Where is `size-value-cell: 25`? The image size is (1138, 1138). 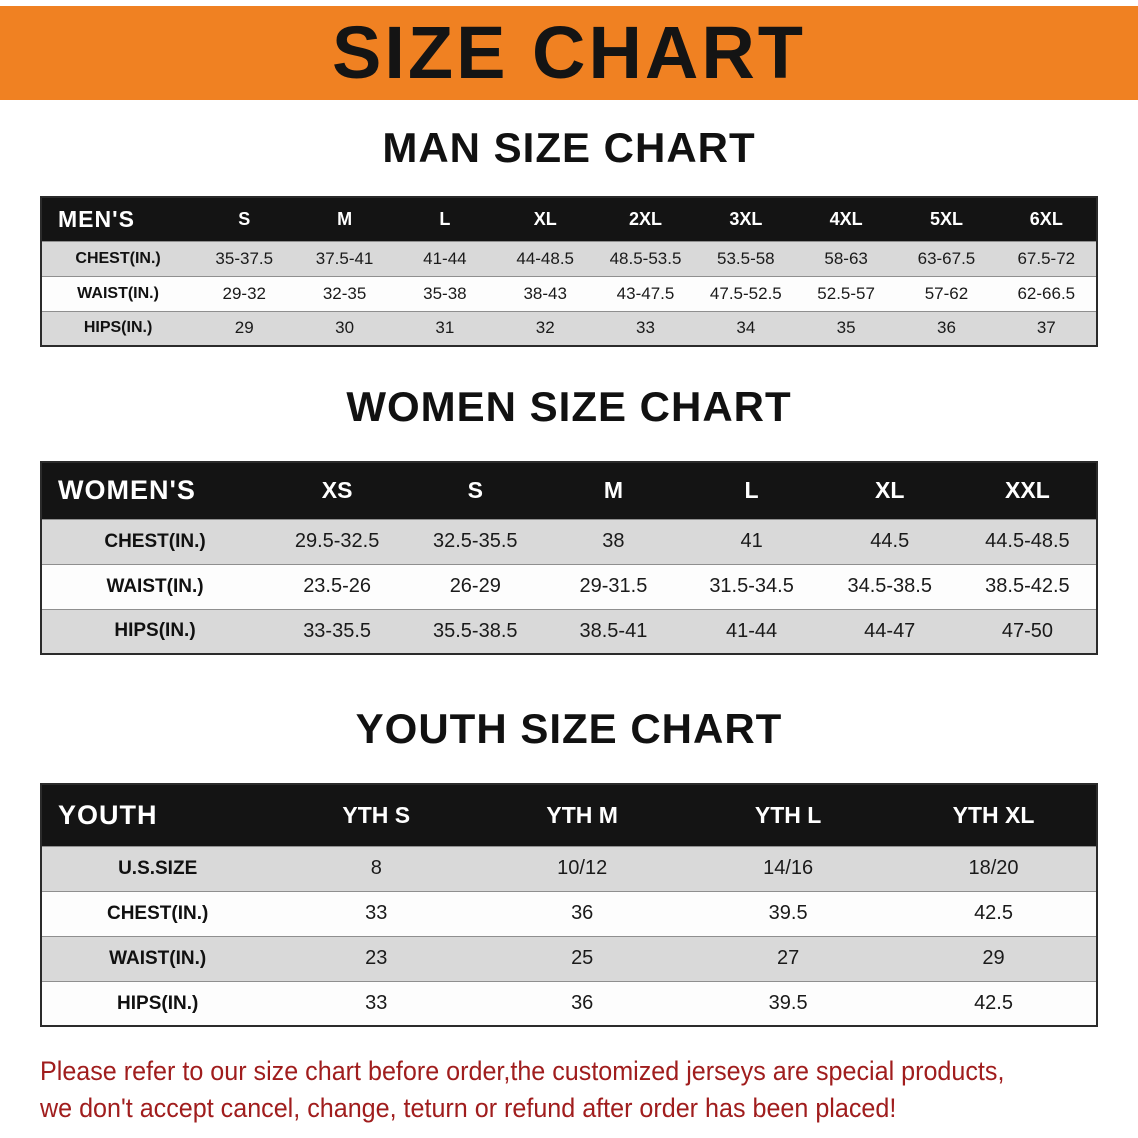 size-value-cell: 25 is located at coordinates (582, 958).